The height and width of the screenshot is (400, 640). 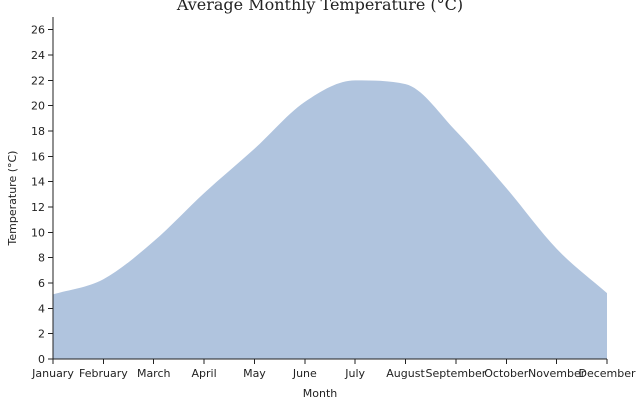 I want to click on y-tick-label: 10, so click(x=38, y=232).